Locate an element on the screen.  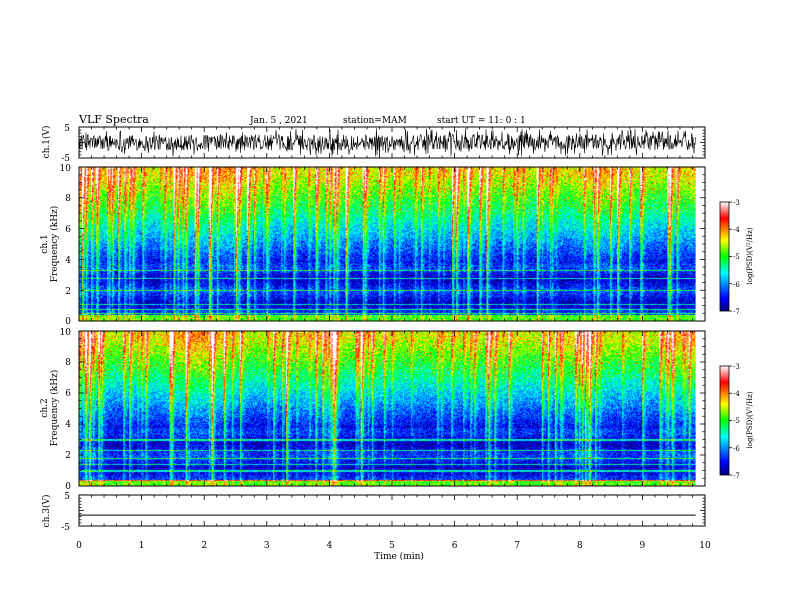
x-tick-label: 0 is located at coordinates (79, 546).